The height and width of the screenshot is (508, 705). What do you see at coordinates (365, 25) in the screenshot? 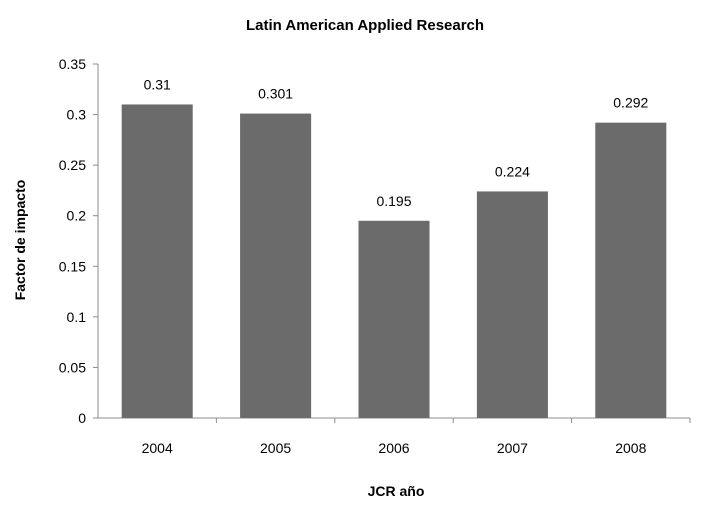
I see `chart-title: Latin American Applied Research` at bounding box center [365, 25].